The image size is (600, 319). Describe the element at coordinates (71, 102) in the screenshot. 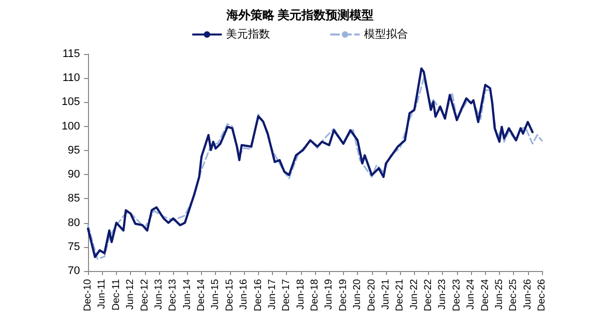

I see `y-tick-label: 105` at that location.